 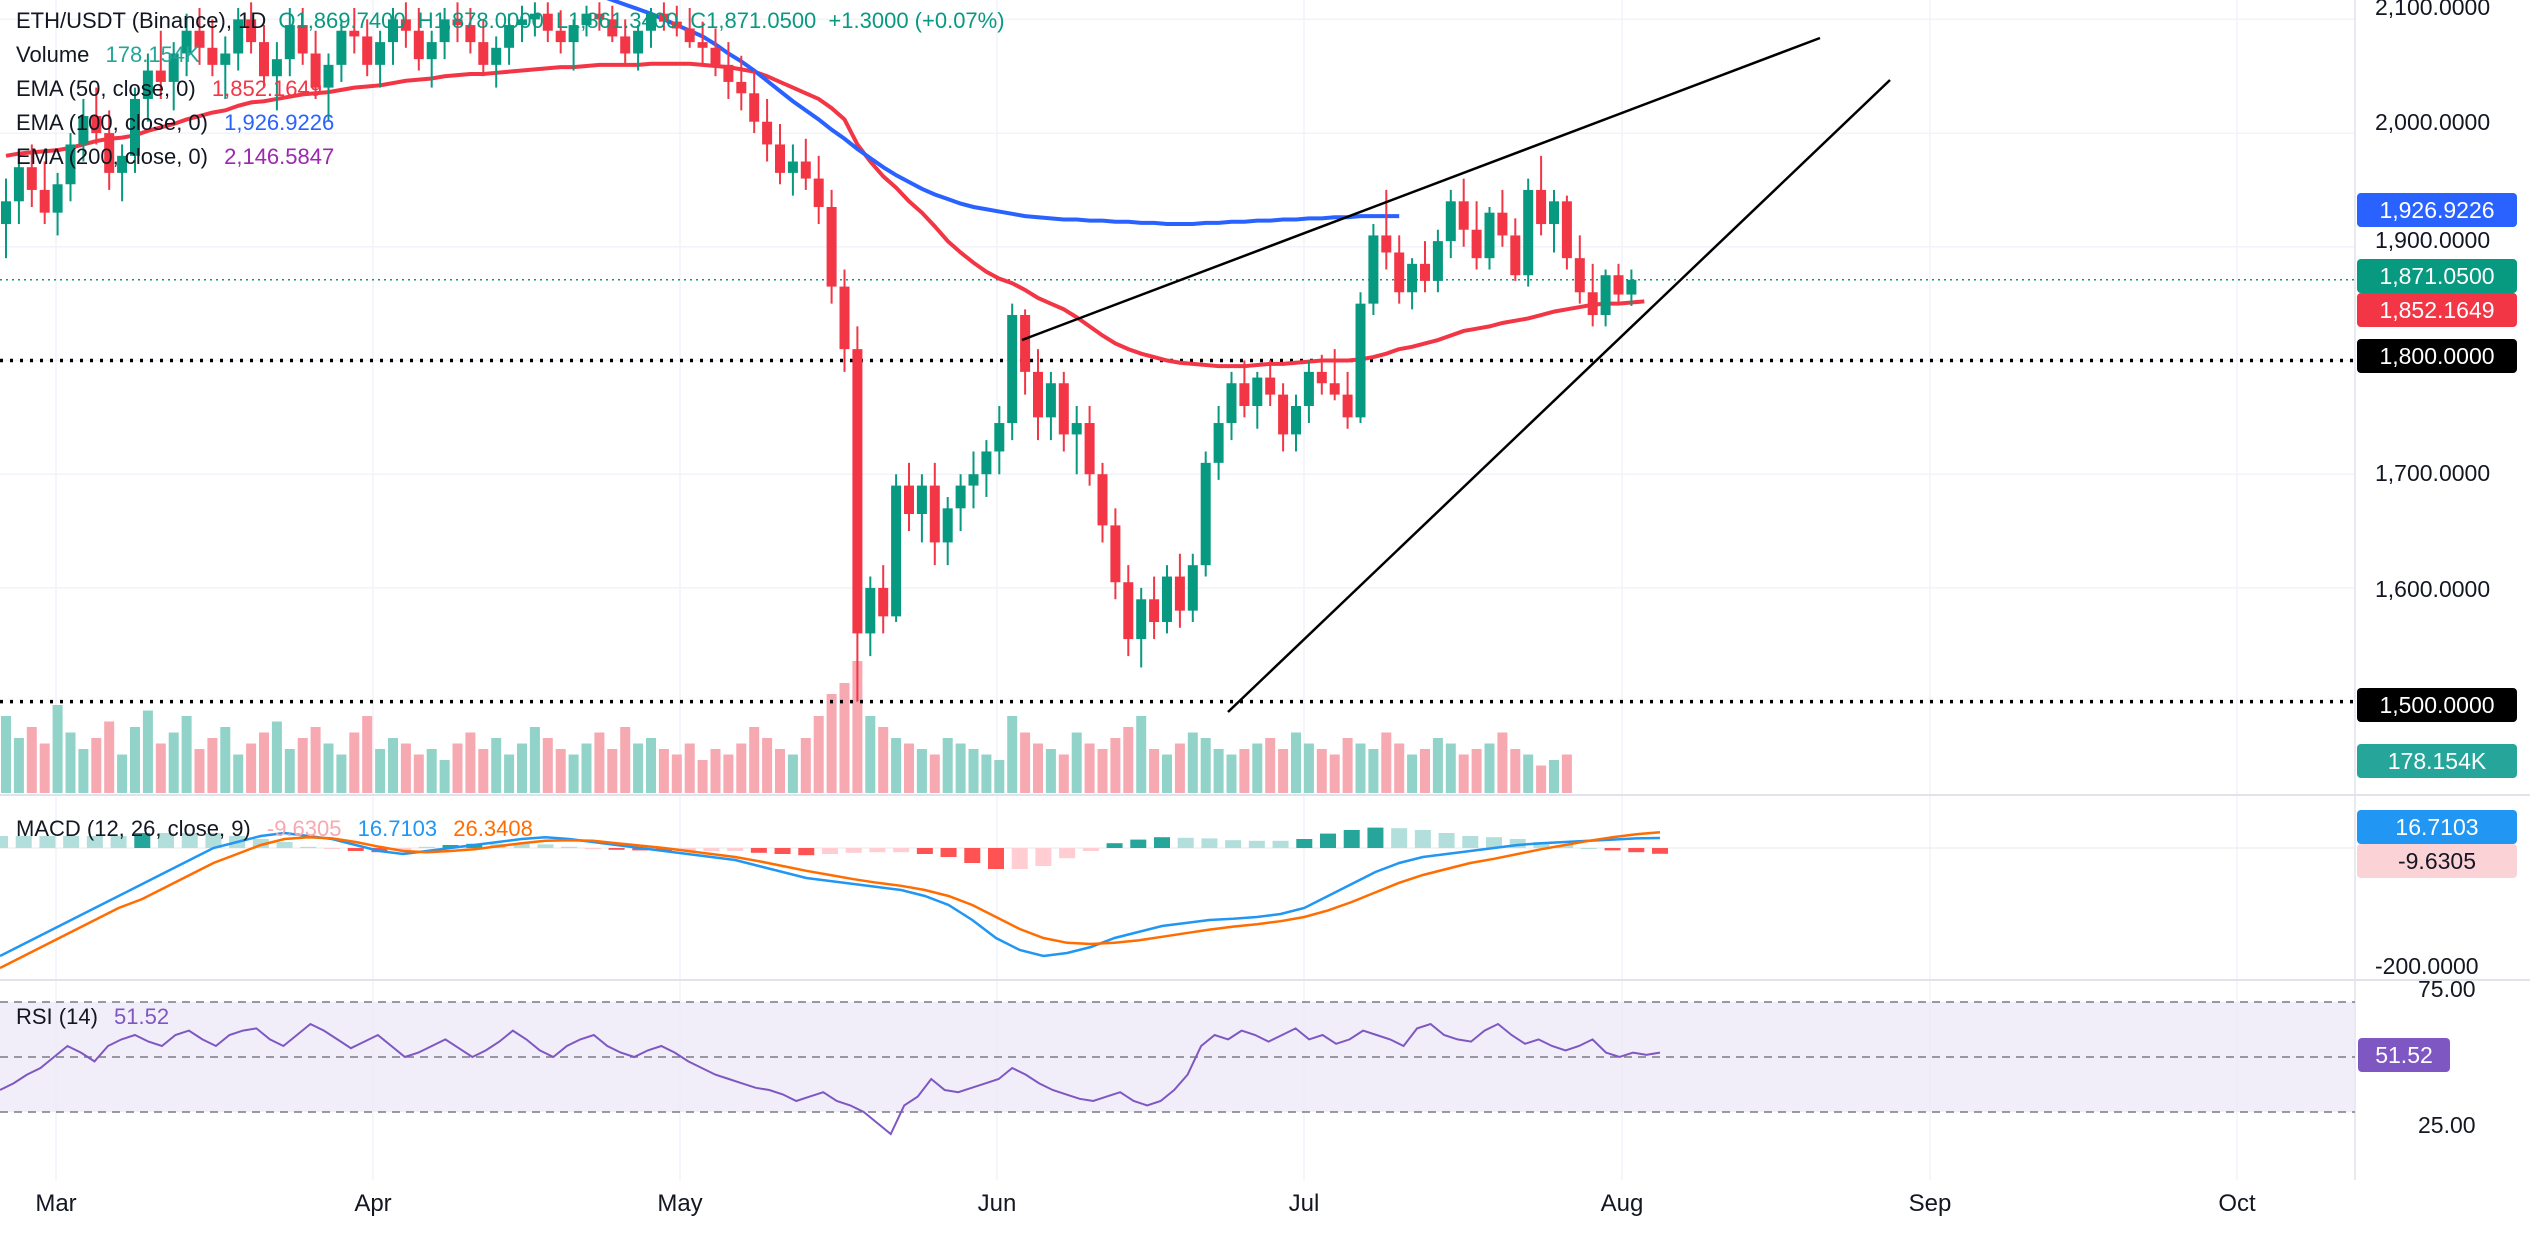 I want to click on macd-signal-line, so click(x=830, y=900).